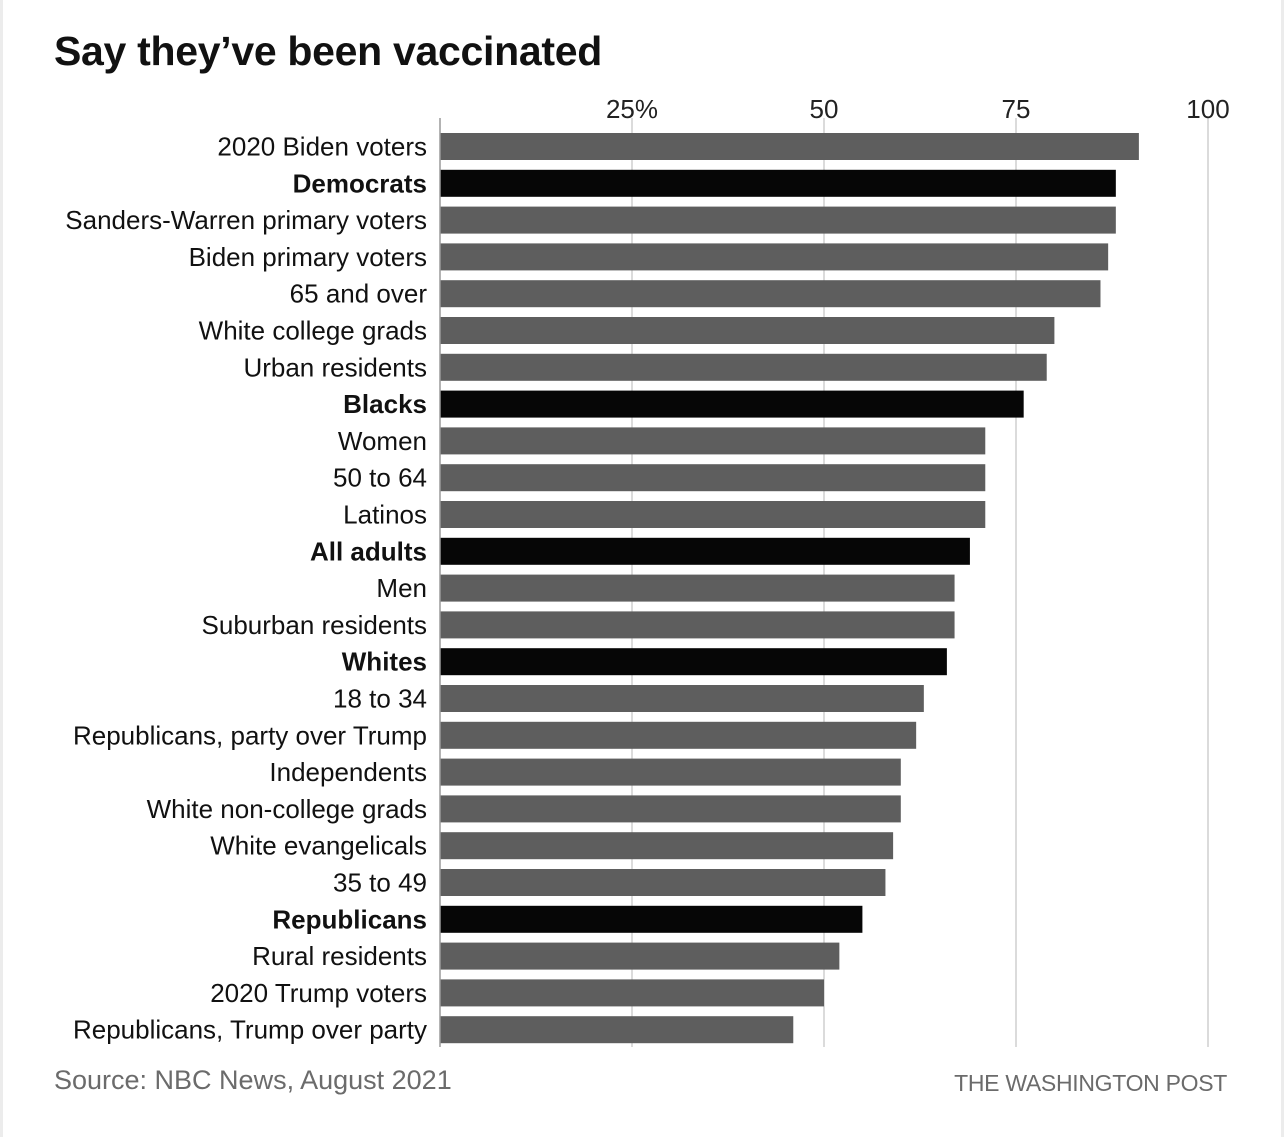 This screenshot has width=1284, height=1137. Describe the element at coordinates (1207, 109) in the screenshot. I see `x-tick-label: 100` at that location.